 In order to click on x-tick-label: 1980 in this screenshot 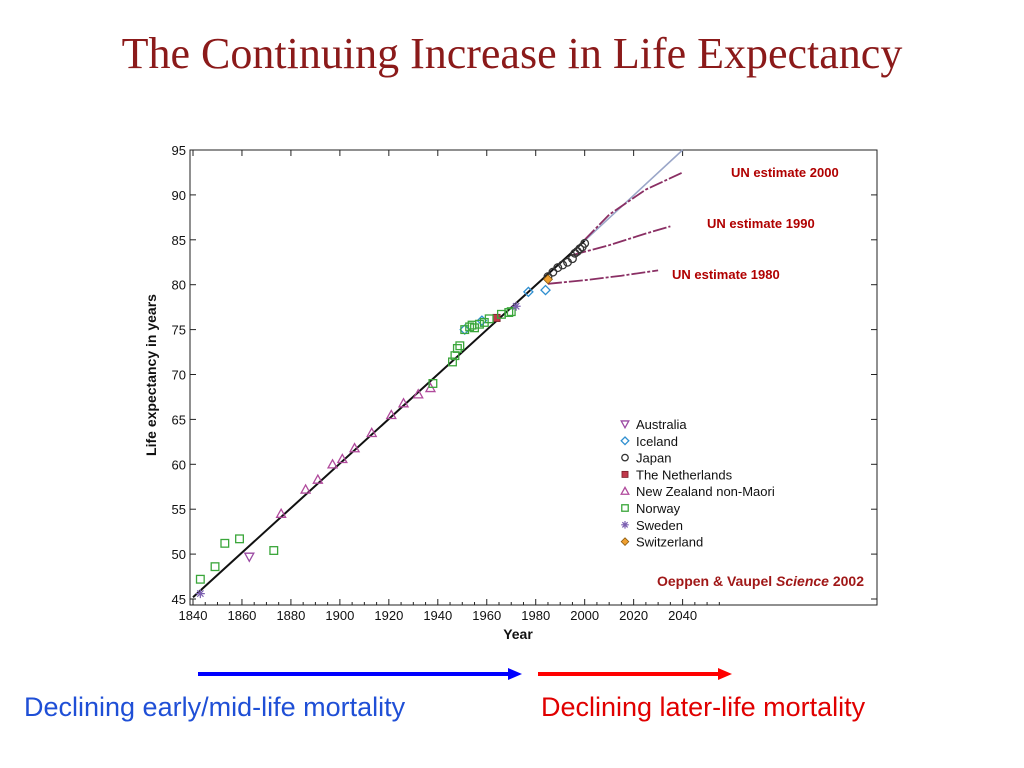, I will do `click(535, 615)`.